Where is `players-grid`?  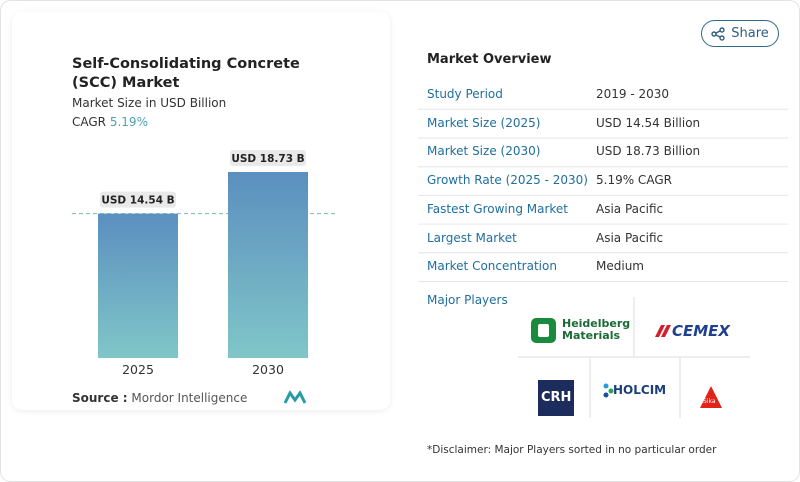 players-grid is located at coordinates (634, 357).